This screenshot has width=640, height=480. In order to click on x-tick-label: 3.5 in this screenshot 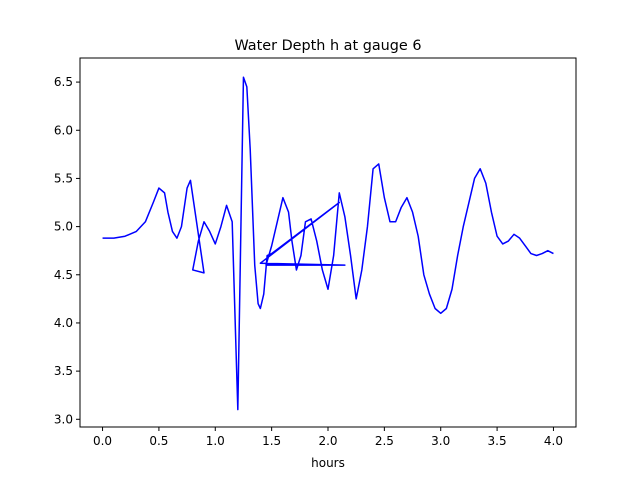, I will do `click(497, 441)`.